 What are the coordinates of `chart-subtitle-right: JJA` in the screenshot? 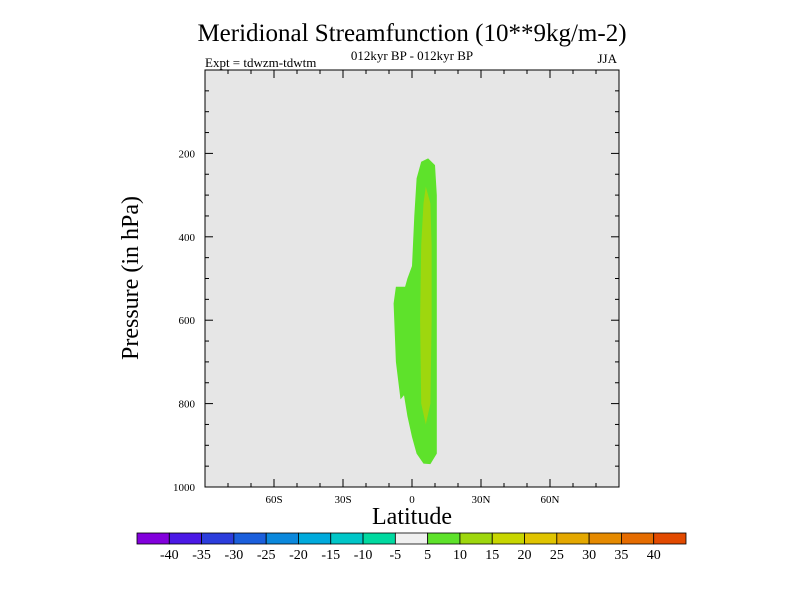 It's located at (607, 58).